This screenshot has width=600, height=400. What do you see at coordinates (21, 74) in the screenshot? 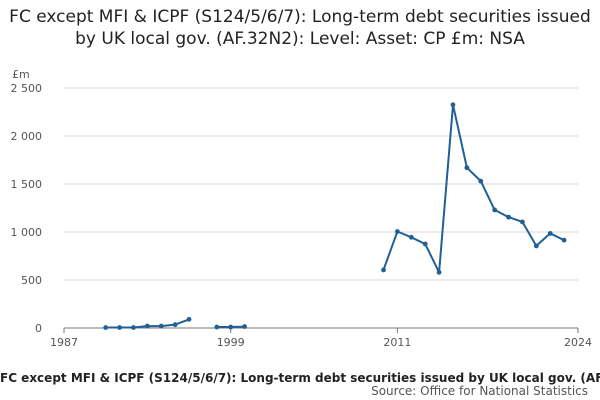
I see `y-axis-unit-label: £m` at bounding box center [21, 74].